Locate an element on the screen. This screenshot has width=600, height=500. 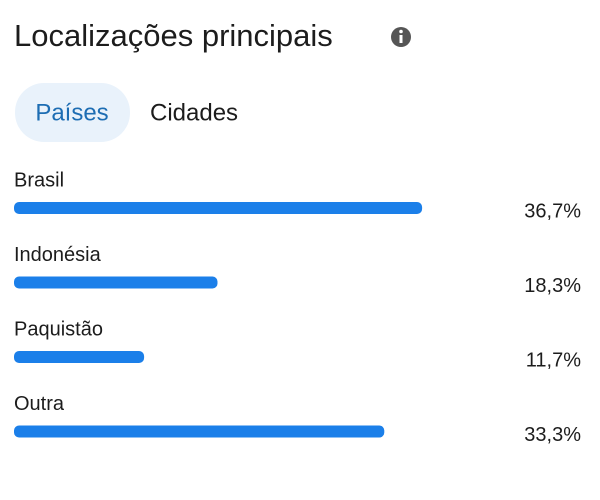
value-label: 33,3% is located at coordinates (552, 435).